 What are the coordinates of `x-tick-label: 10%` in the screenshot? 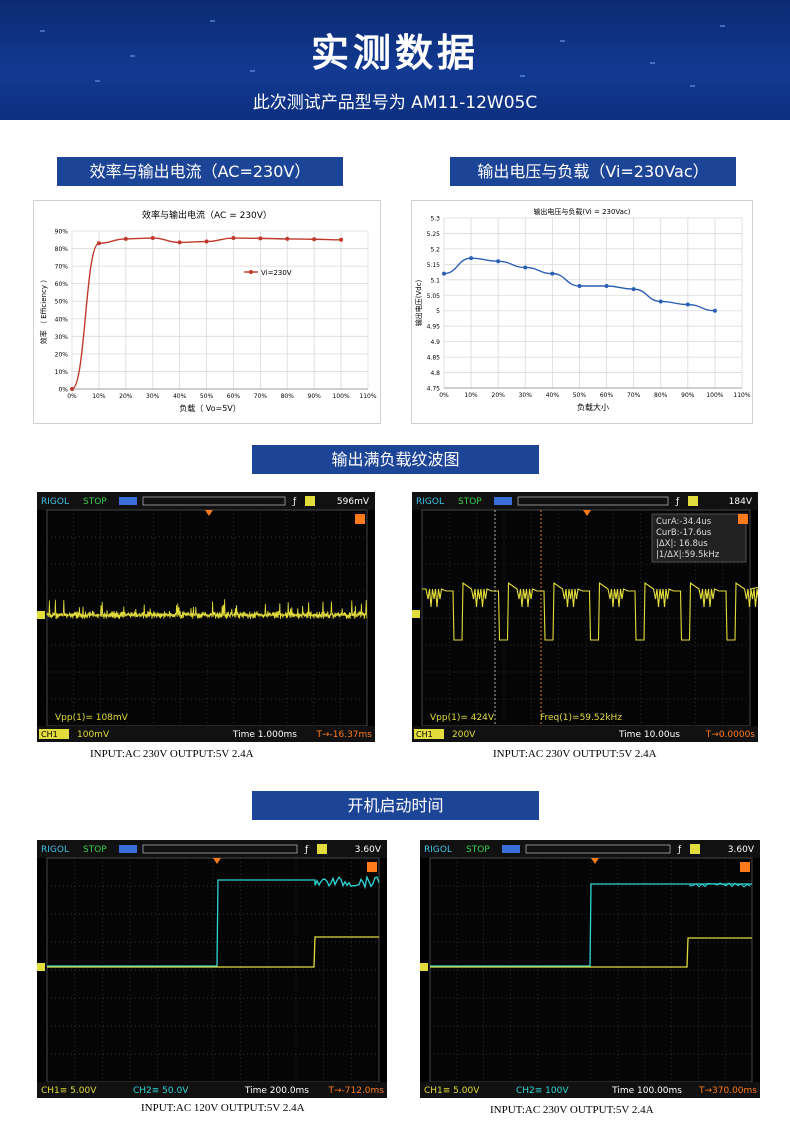 It's located at (471, 395).